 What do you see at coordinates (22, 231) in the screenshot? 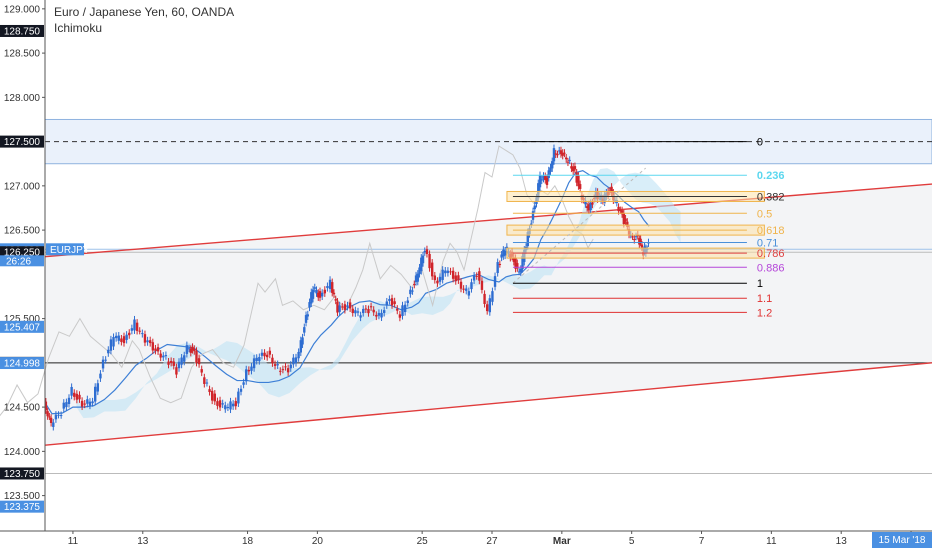
I see `price-tick-label: 126.500` at bounding box center [22, 231].